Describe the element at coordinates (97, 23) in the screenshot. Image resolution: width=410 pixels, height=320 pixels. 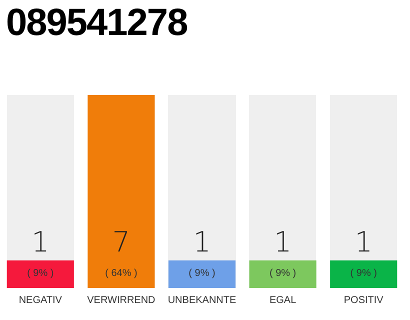
I see `chart-title: 089541278` at that location.